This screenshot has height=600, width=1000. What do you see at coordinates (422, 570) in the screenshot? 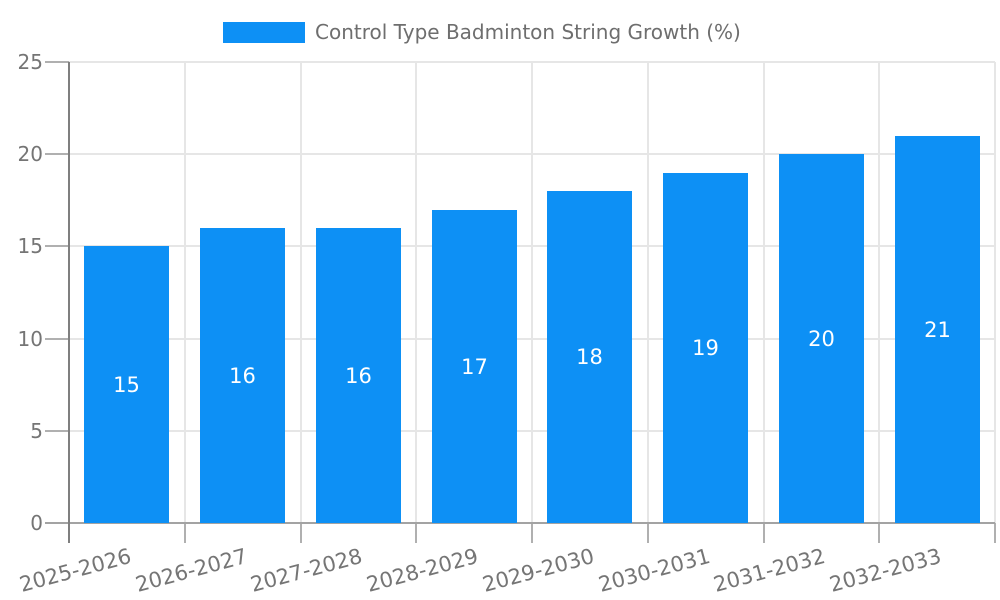
I see `x-axis-tick-label: 2028-2029` at bounding box center [422, 570].